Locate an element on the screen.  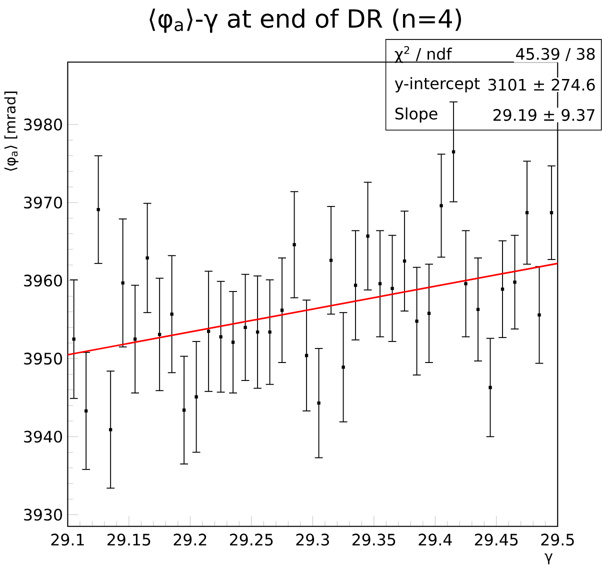
x-tick-label: 29.4 is located at coordinates (435, 540).